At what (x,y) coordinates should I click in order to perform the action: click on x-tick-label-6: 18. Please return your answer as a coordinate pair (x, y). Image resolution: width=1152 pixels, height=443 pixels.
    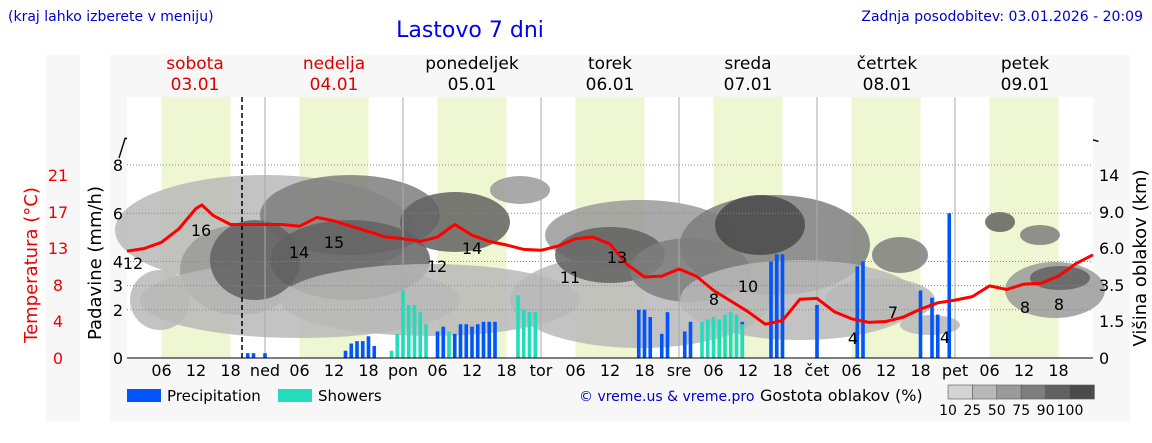
    Looking at the image, I should click on (368, 370).